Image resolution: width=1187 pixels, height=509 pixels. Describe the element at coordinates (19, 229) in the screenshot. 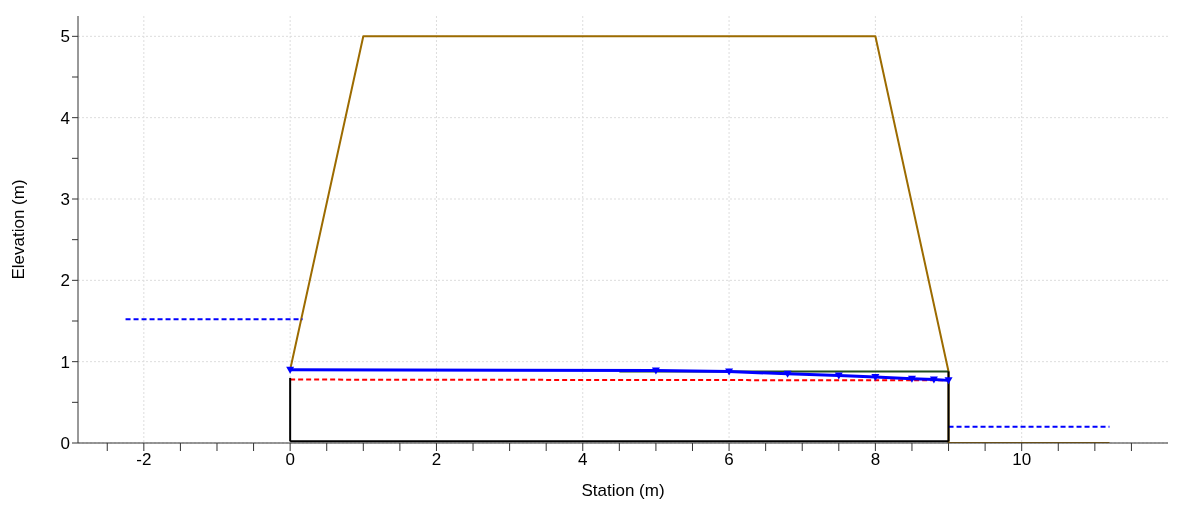

I see `y-axis-title: Elevation (m)` at that location.